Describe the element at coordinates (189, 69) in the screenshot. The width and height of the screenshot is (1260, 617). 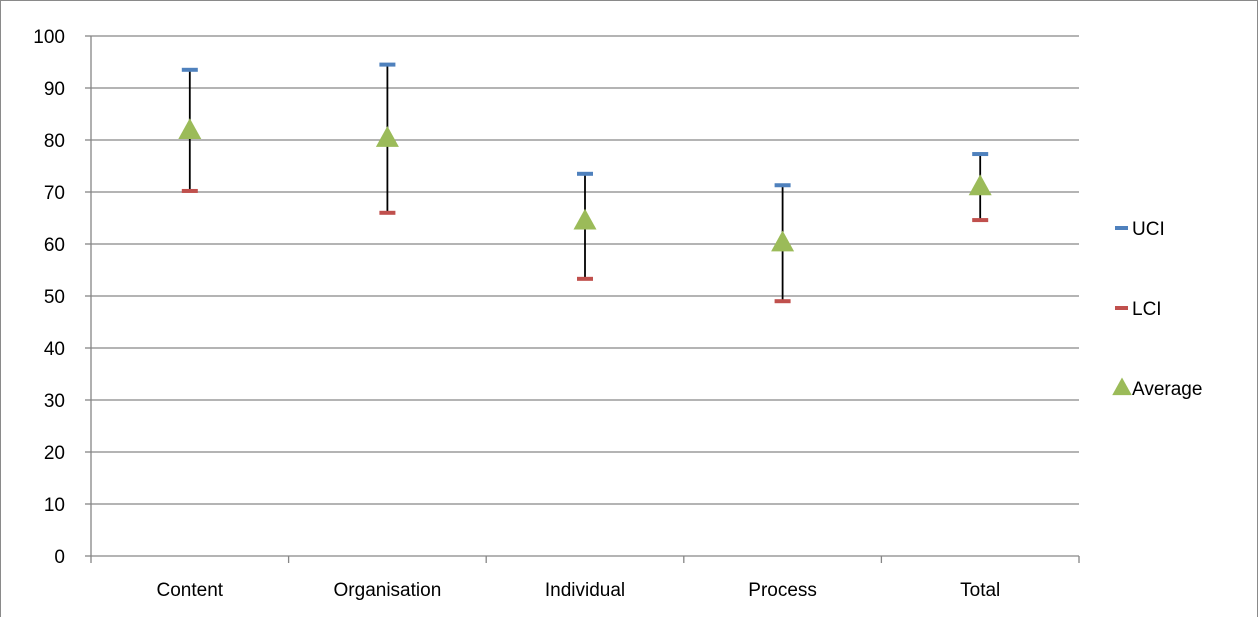
I see `uci-marker-content` at that location.